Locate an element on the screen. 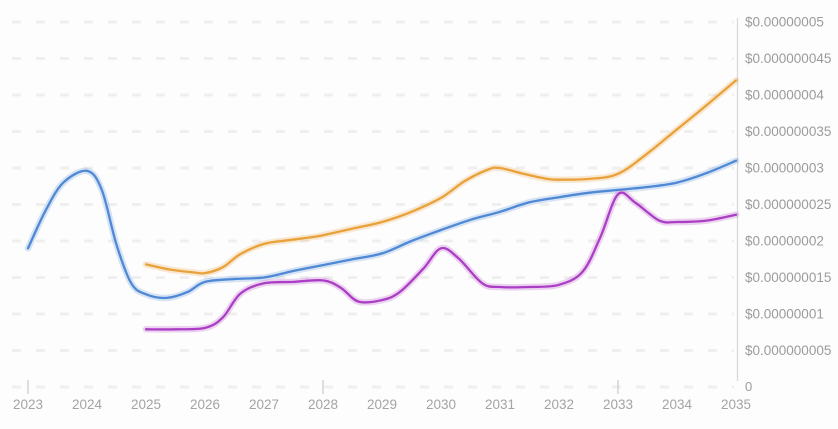  x-axis-label: 2027 is located at coordinates (264, 404).